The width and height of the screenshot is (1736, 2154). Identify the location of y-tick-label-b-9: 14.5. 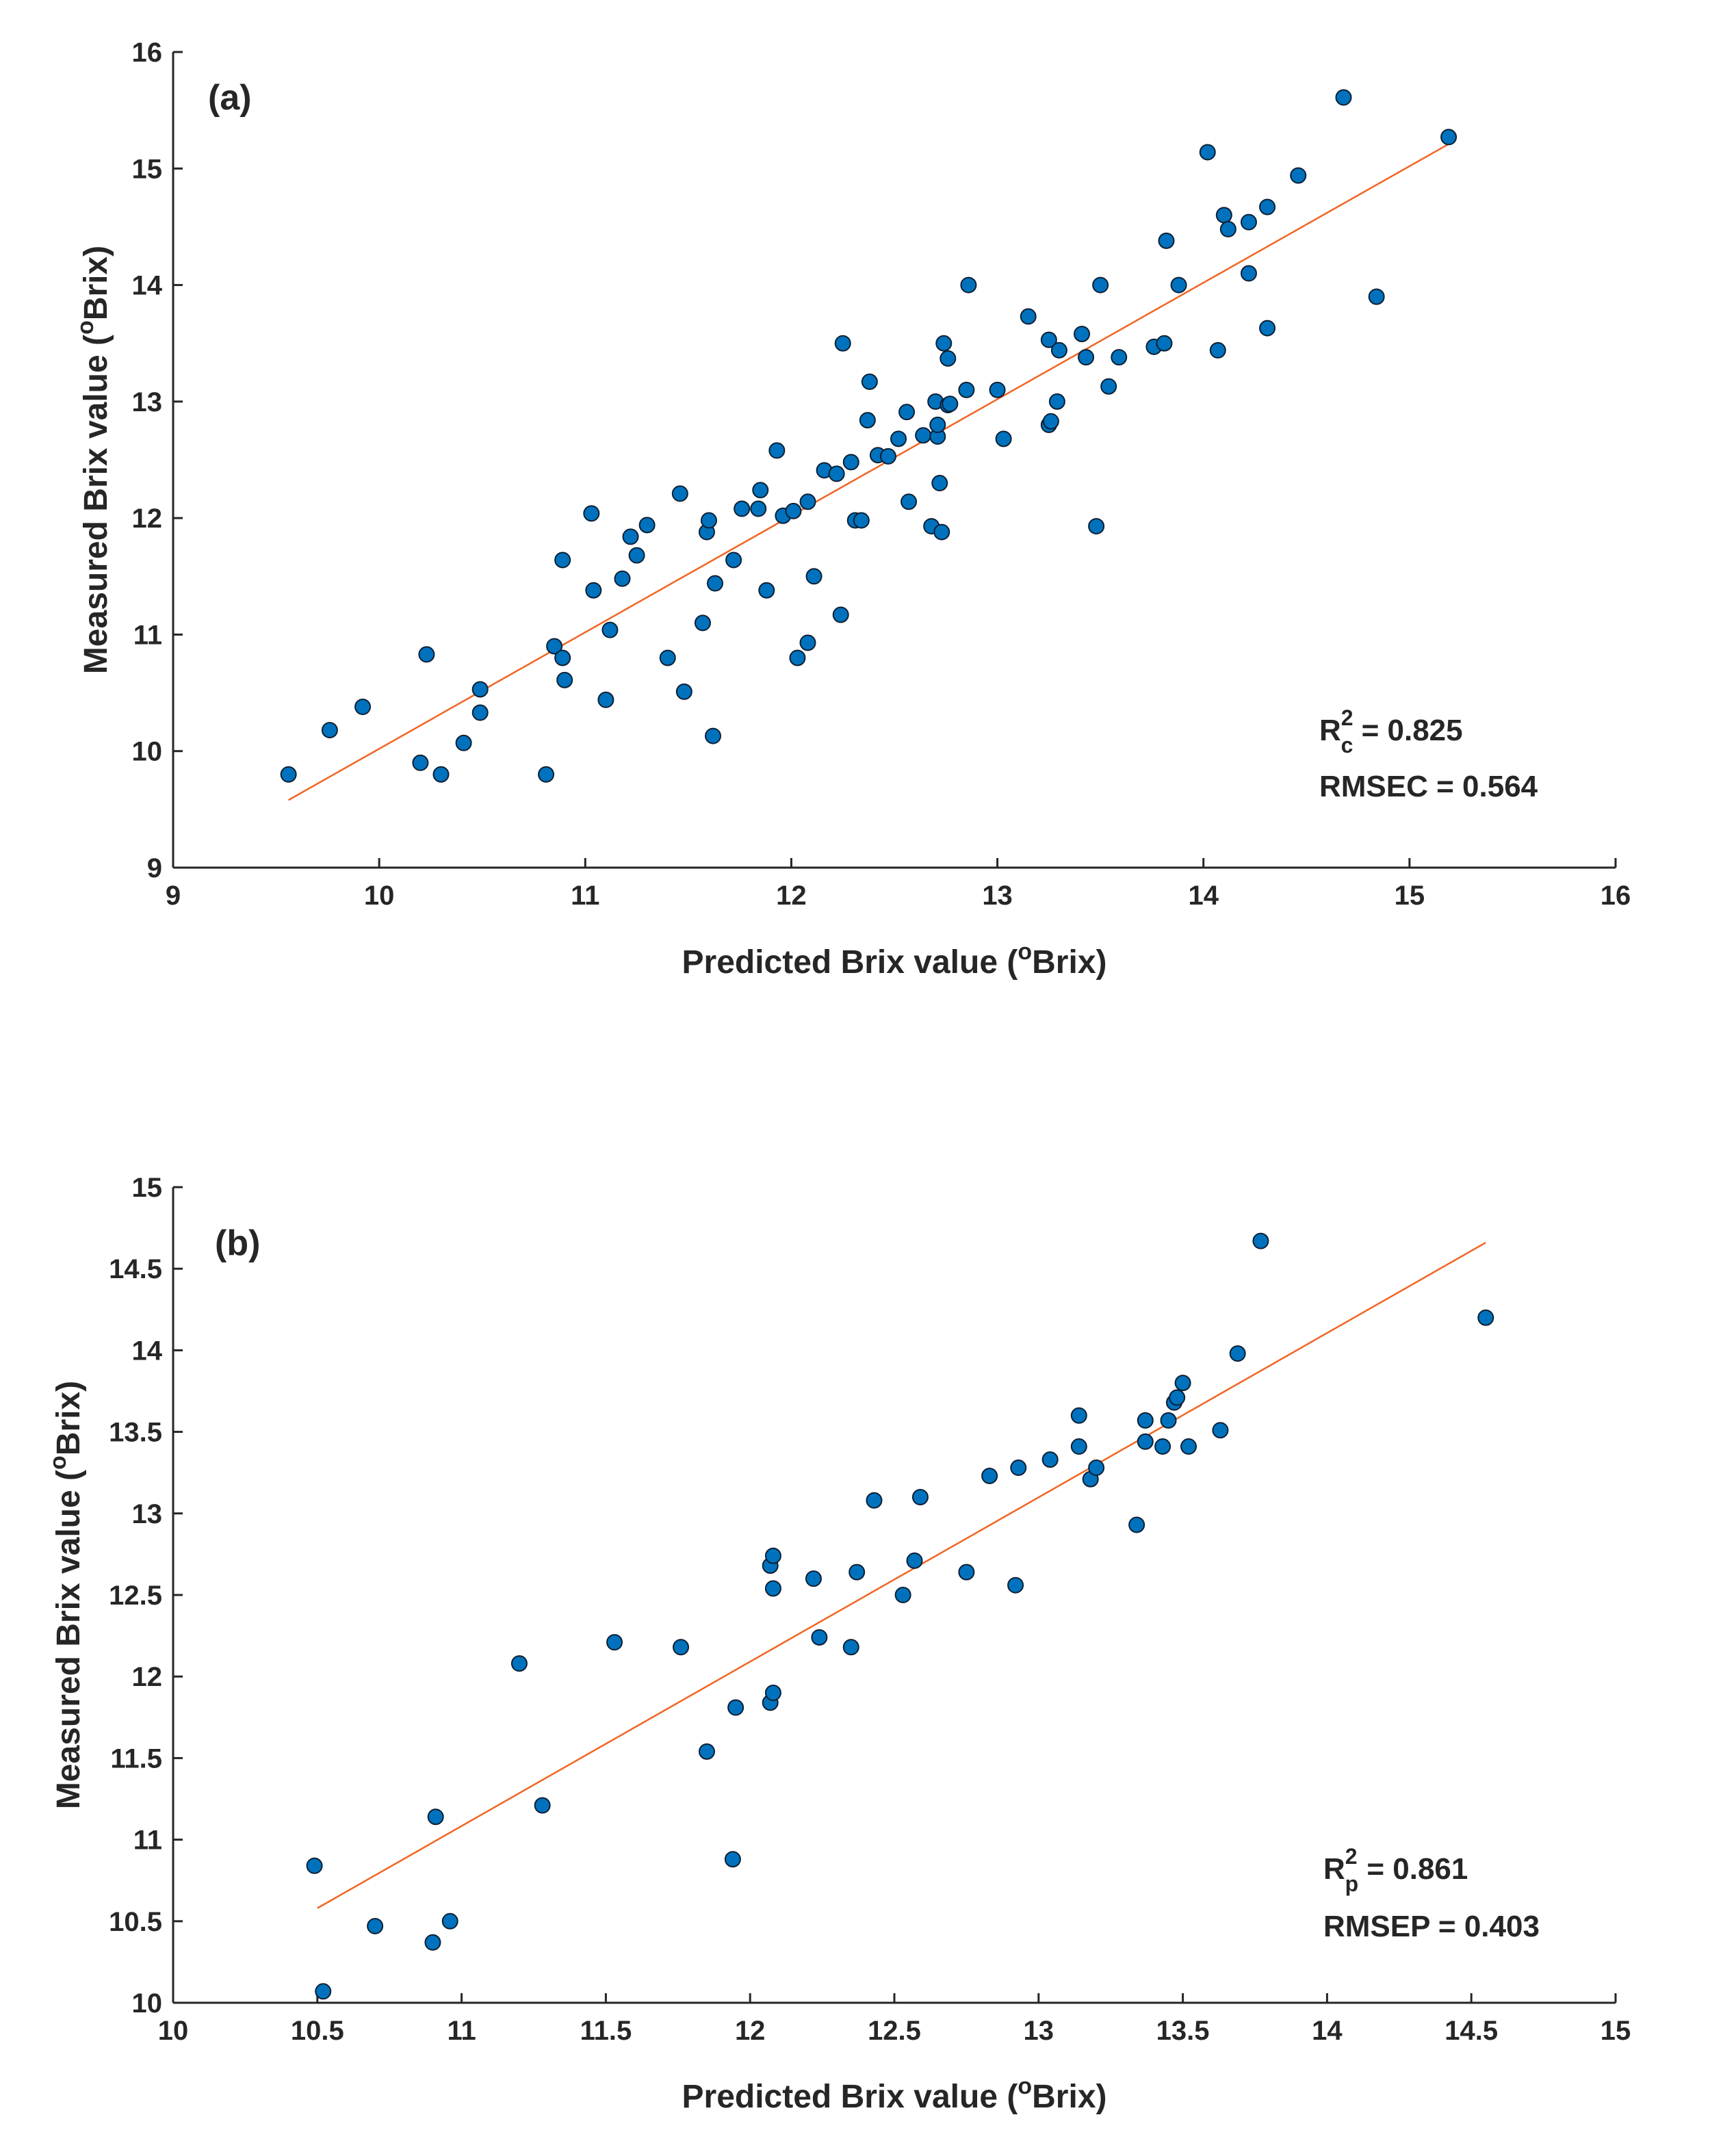
(135, 1269).